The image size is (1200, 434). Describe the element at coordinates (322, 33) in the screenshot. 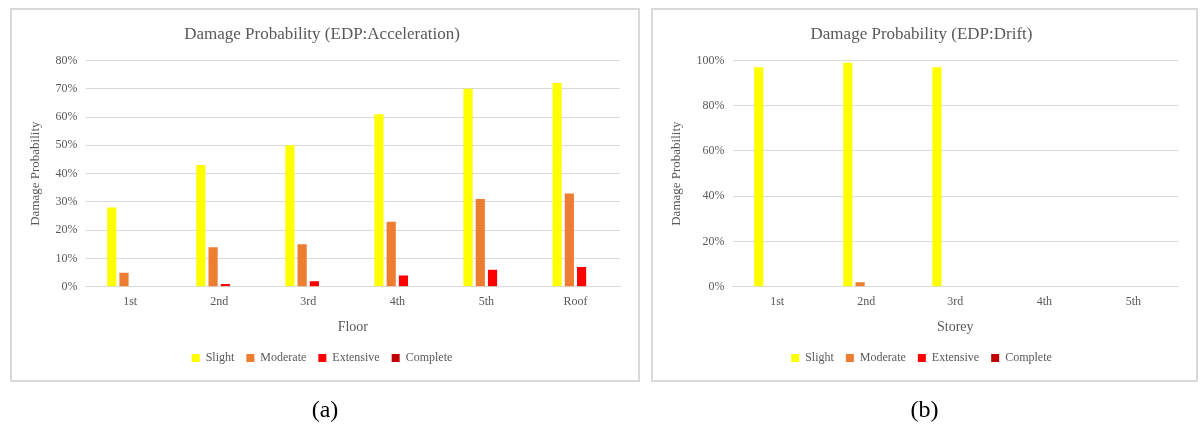

I see `chart-title: Damage Probability (EDP:Acceleration)` at that location.